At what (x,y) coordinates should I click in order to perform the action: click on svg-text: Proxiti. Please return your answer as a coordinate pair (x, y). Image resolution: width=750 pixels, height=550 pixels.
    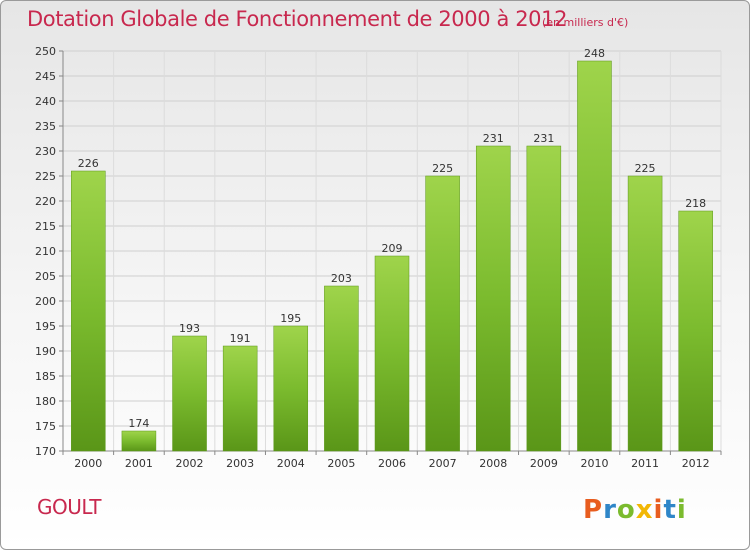
    Looking at the image, I should click on (635, 510).